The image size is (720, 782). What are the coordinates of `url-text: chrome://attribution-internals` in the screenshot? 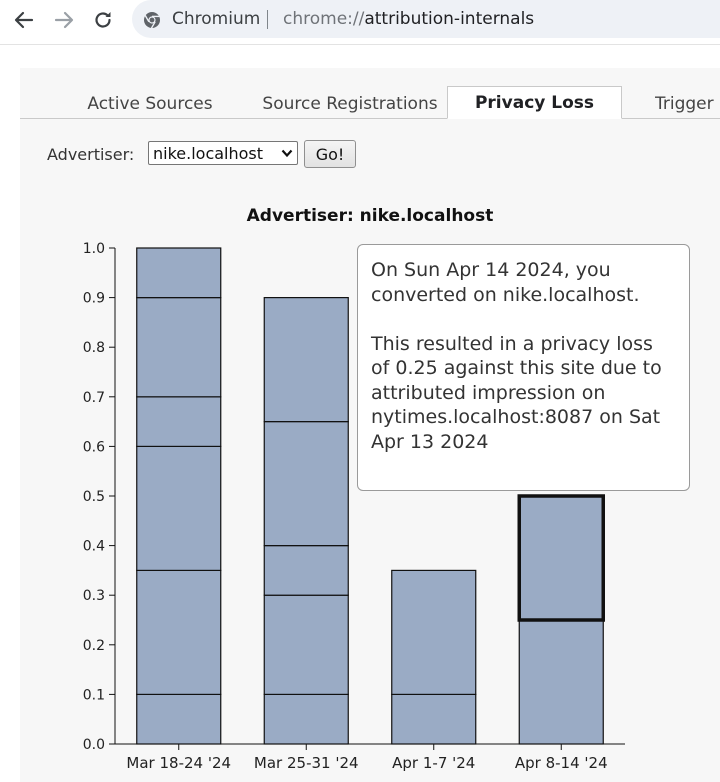 It's located at (408, 19).